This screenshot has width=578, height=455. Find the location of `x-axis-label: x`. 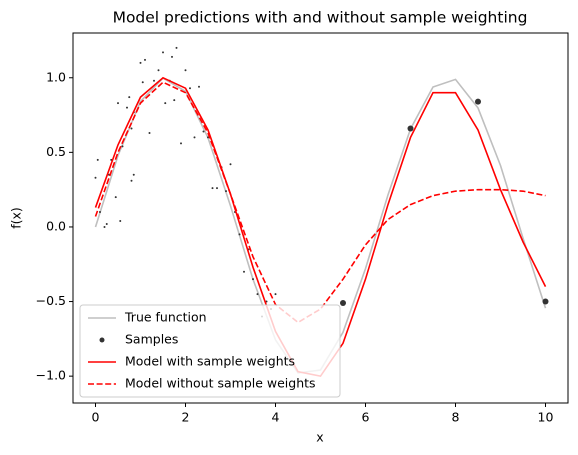

x-axis-label: x is located at coordinates (319, 437).